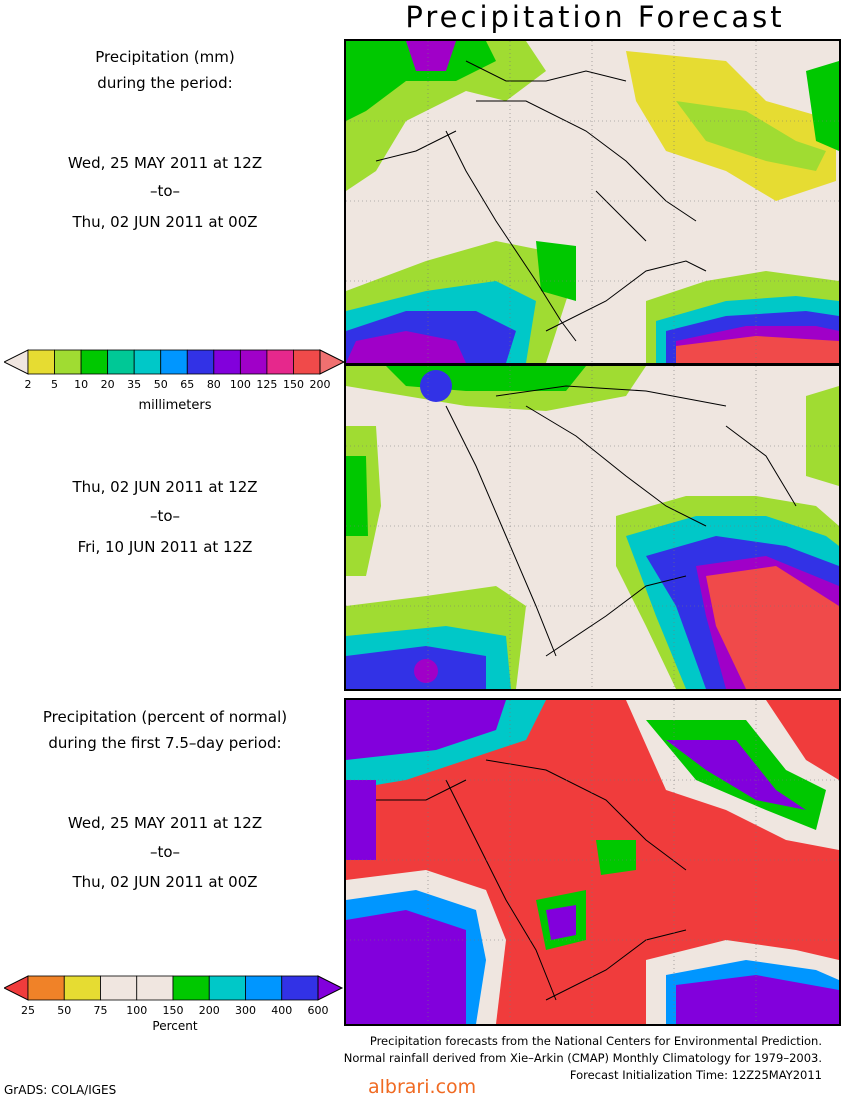 The image size is (850, 1100). I want to click on panel1-header-1: Precipitation (mm), so click(165, 57).